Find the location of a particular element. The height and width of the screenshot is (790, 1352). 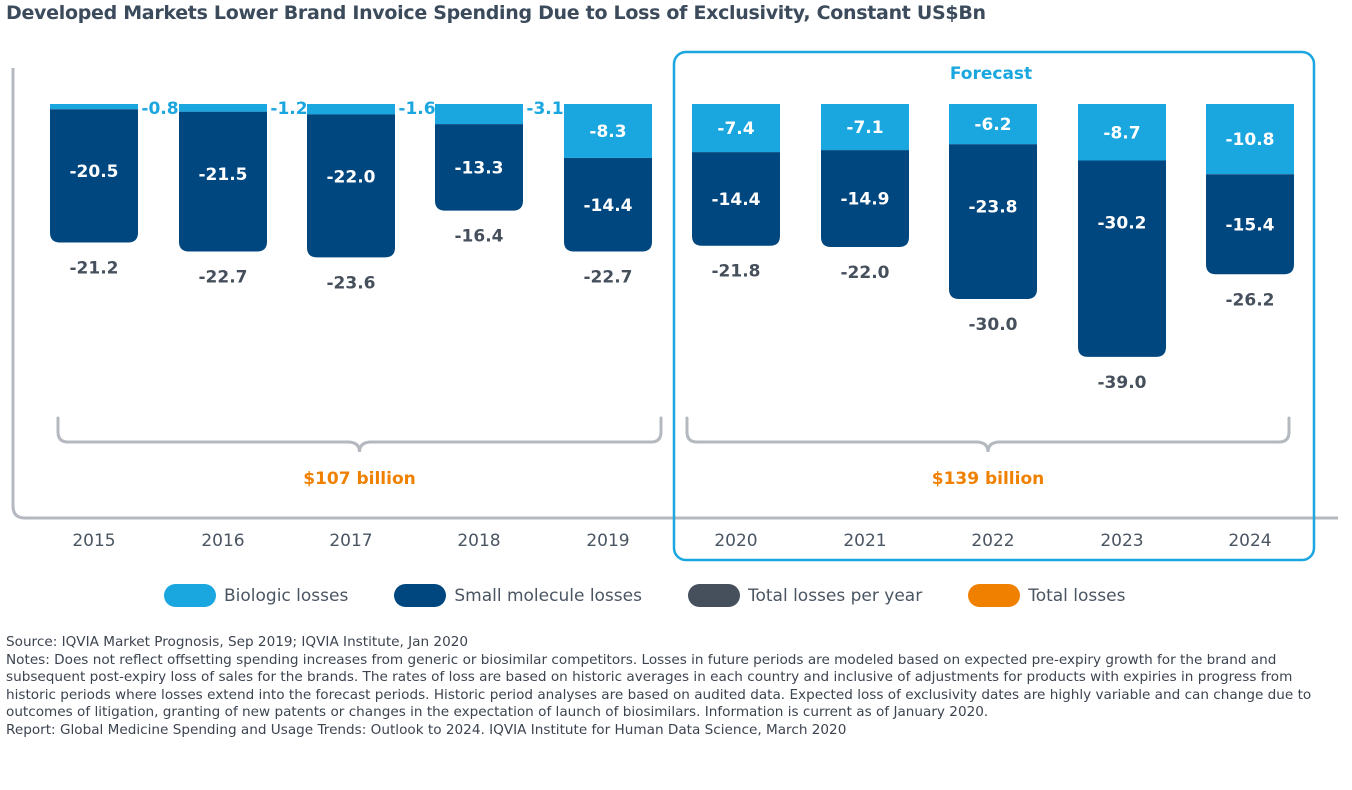

label-biologic-2018: -3.1 is located at coordinates (544, 109).